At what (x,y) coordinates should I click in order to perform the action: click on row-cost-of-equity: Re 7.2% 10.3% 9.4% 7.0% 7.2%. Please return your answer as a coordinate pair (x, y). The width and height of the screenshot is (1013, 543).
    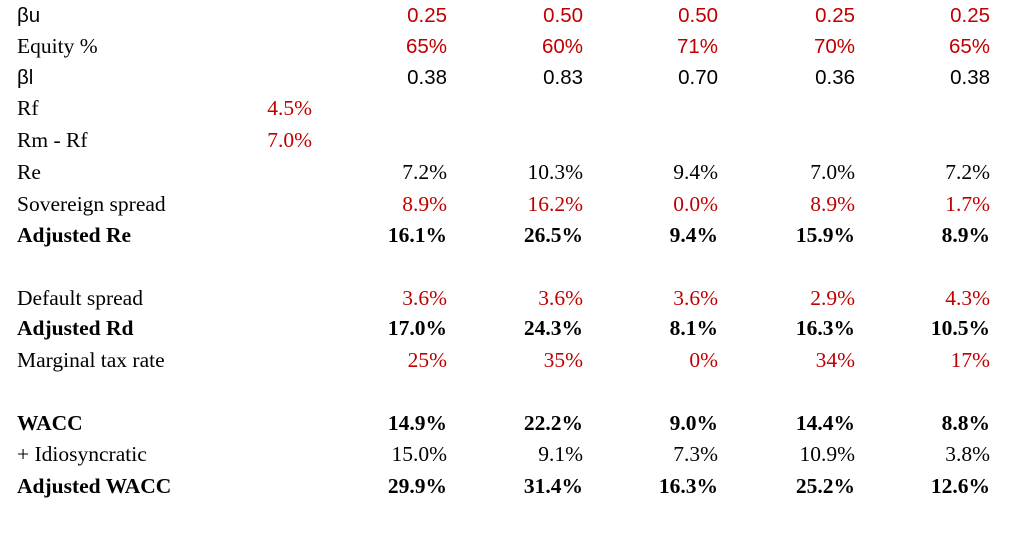
    Looking at the image, I should click on (506, 172).